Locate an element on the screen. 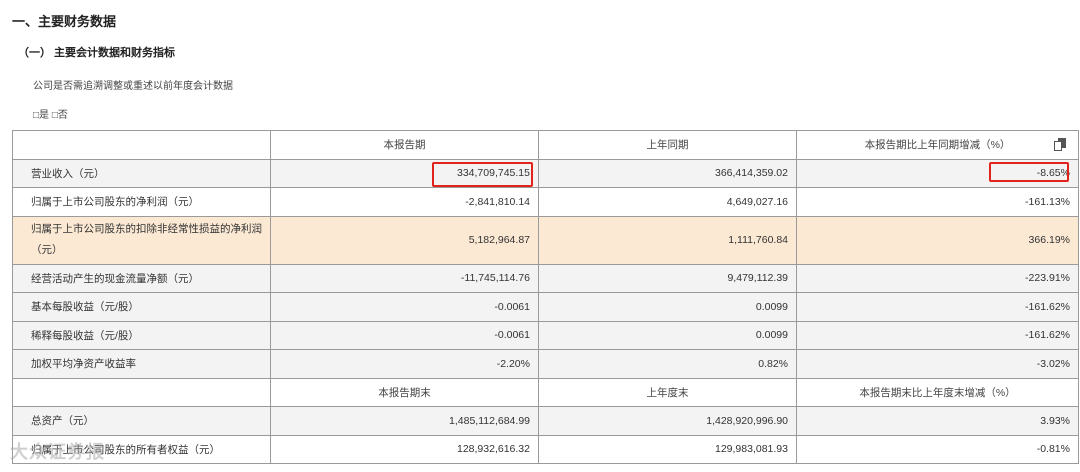  row-label: 归属于上市公司股东的扣除非经常性损益的净利润（元） is located at coordinates (141, 240).